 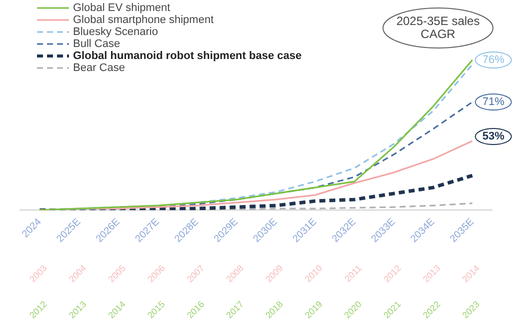 What do you see at coordinates (493, 102) in the screenshot?
I see `annotation: 71%` at bounding box center [493, 102].